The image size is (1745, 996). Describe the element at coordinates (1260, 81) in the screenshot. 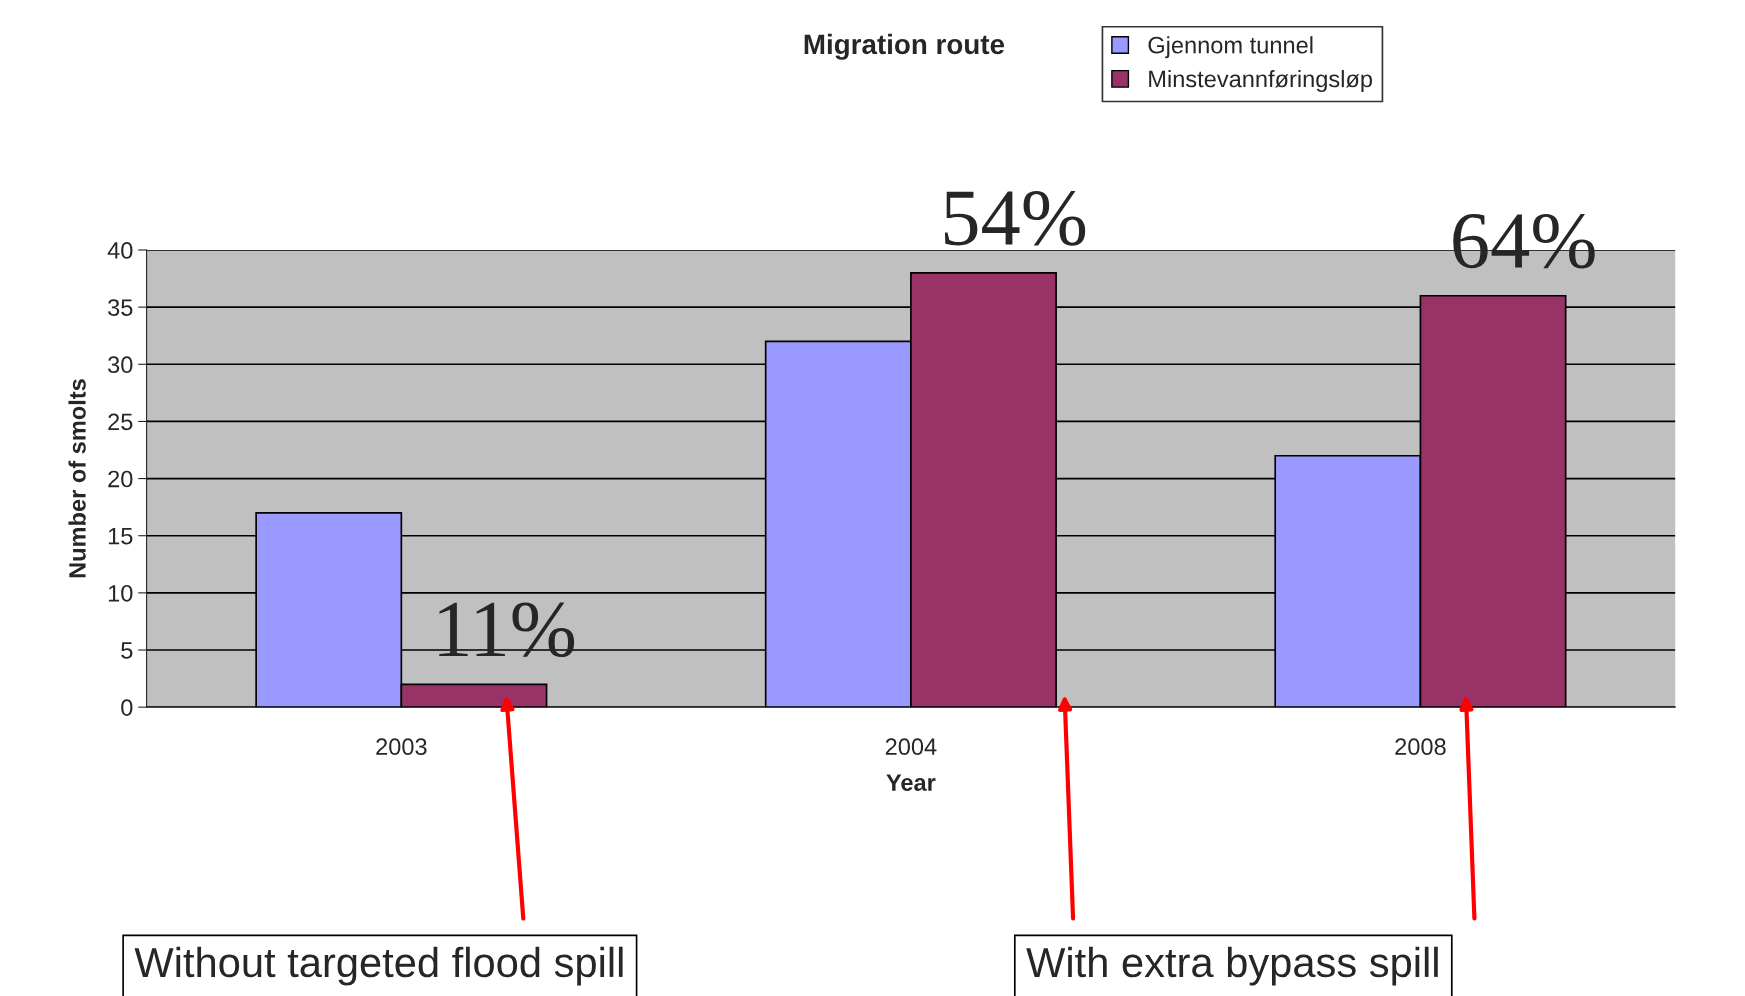

I see `legend-label: Minstevannføringsløp` at that location.